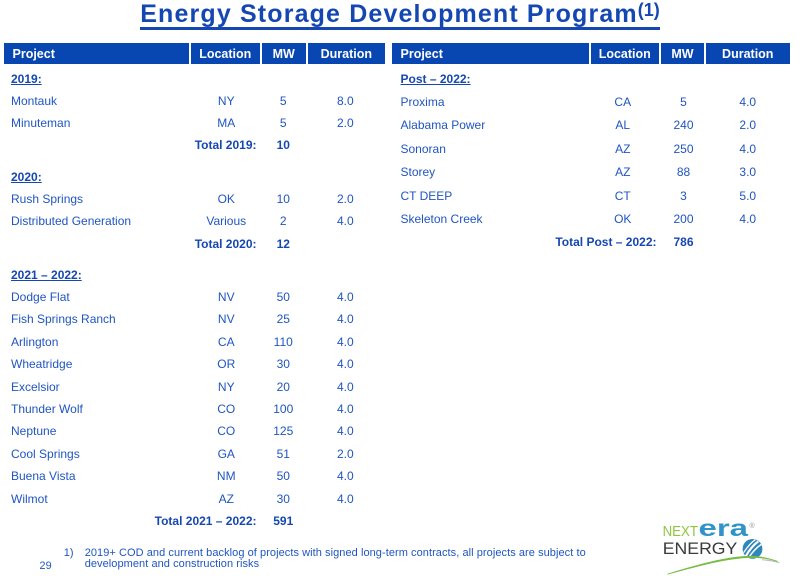 The image size is (800, 576). What do you see at coordinates (680, 531) in the screenshot?
I see `svg-text: NEXT` at bounding box center [680, 531].